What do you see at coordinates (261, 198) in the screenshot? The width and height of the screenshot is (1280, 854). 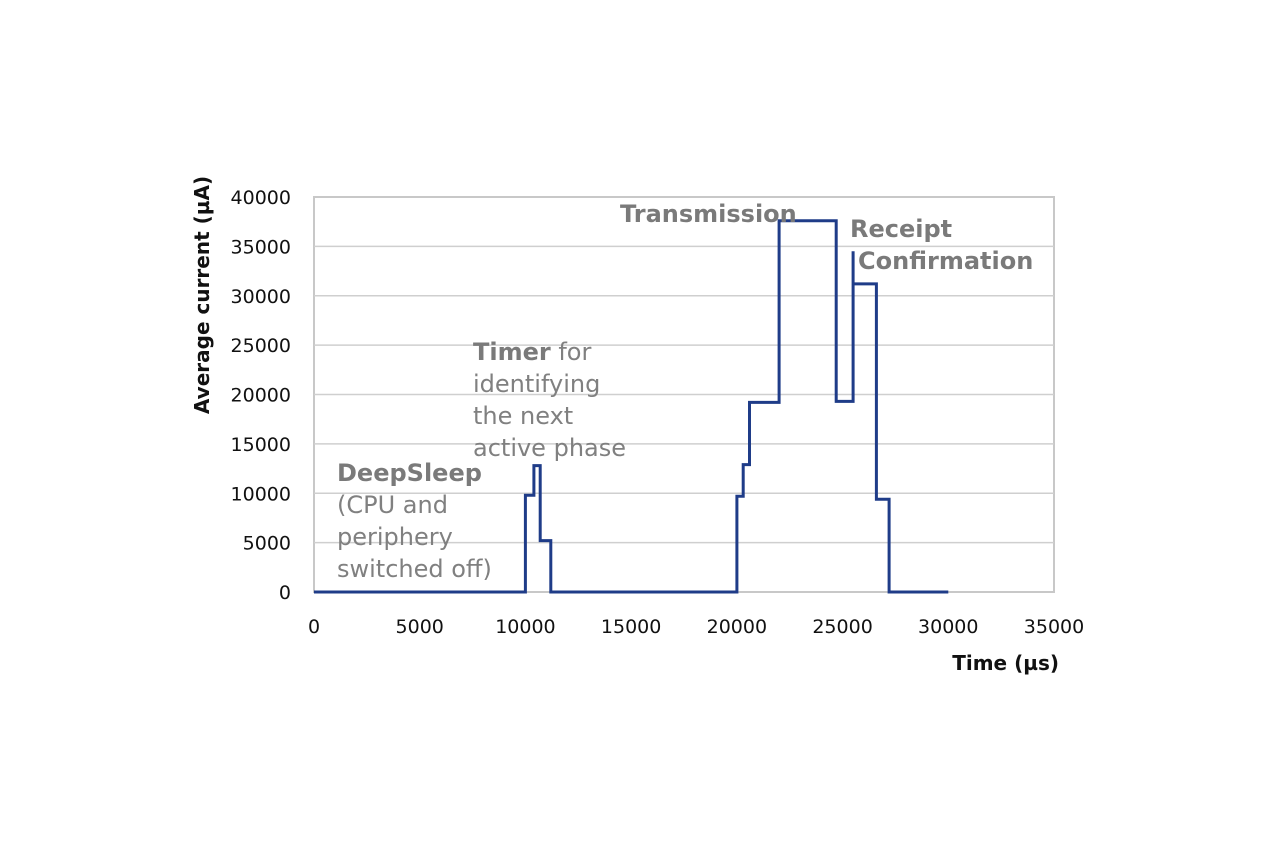 I see `y-tick-label: 40000` at bounding box center [261, 198].